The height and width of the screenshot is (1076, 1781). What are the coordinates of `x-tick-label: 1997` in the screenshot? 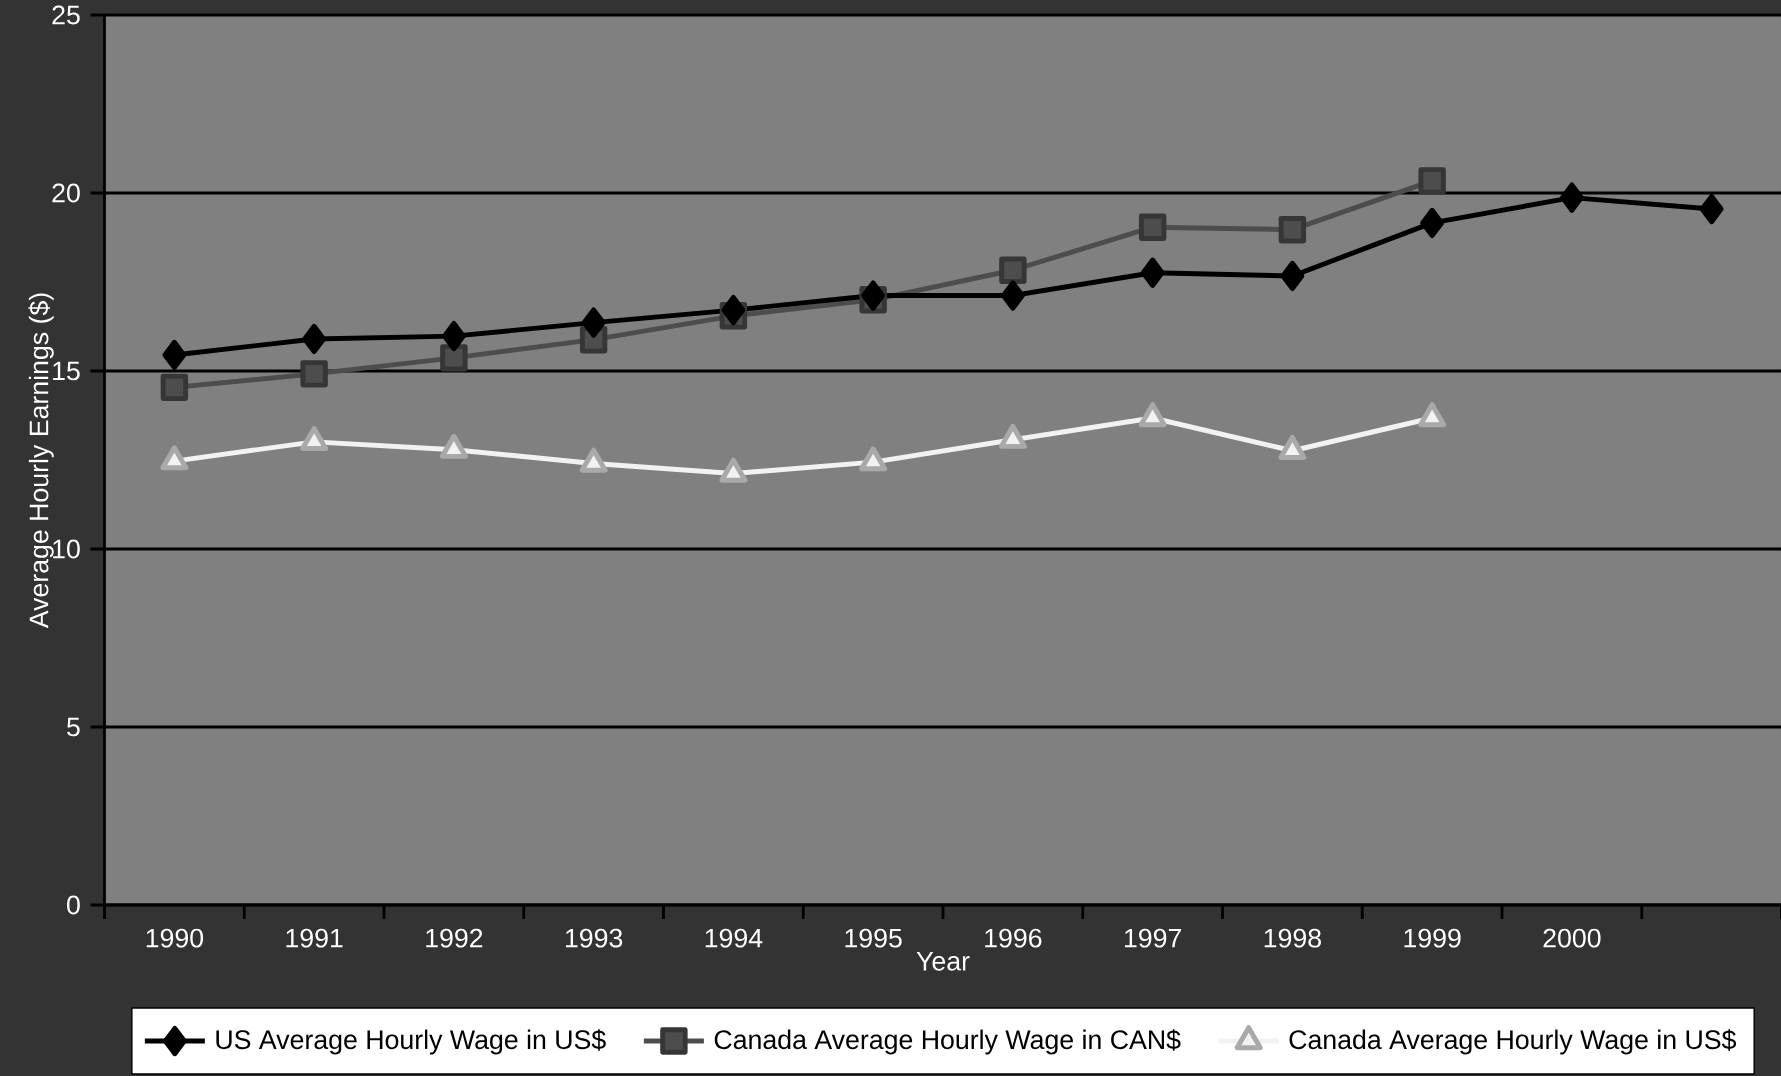 It's located at (1152, 938).